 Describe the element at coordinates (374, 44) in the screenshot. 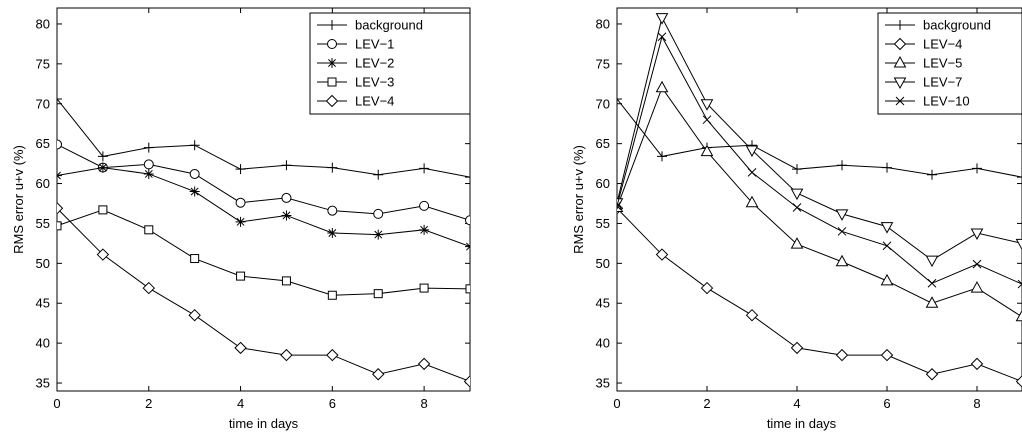

I see `legend-entry: LEV−1` at that location.